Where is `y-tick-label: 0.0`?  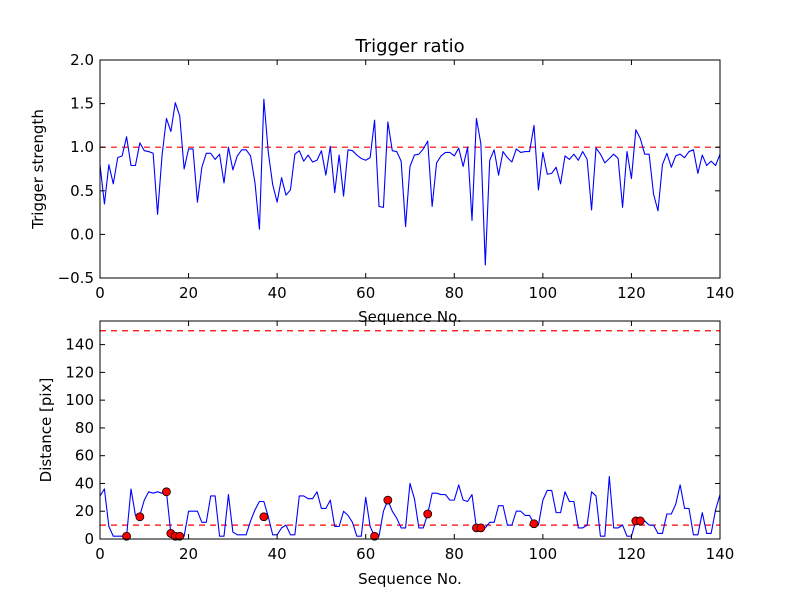
y-tick-label: 0.0 is located at coordinates (82, 234).